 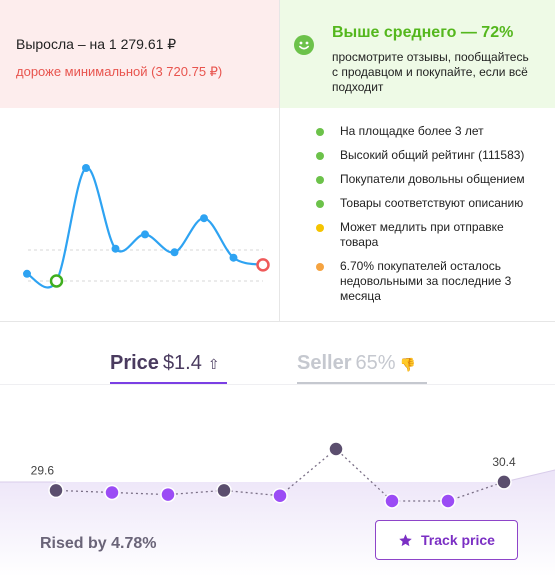 I want to click on price-history-sparkline, so click(x=146, y=226).